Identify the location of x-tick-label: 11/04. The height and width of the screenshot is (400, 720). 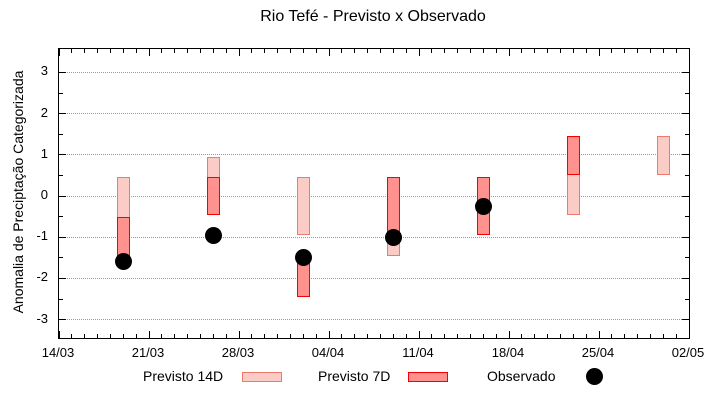
(418, 352).